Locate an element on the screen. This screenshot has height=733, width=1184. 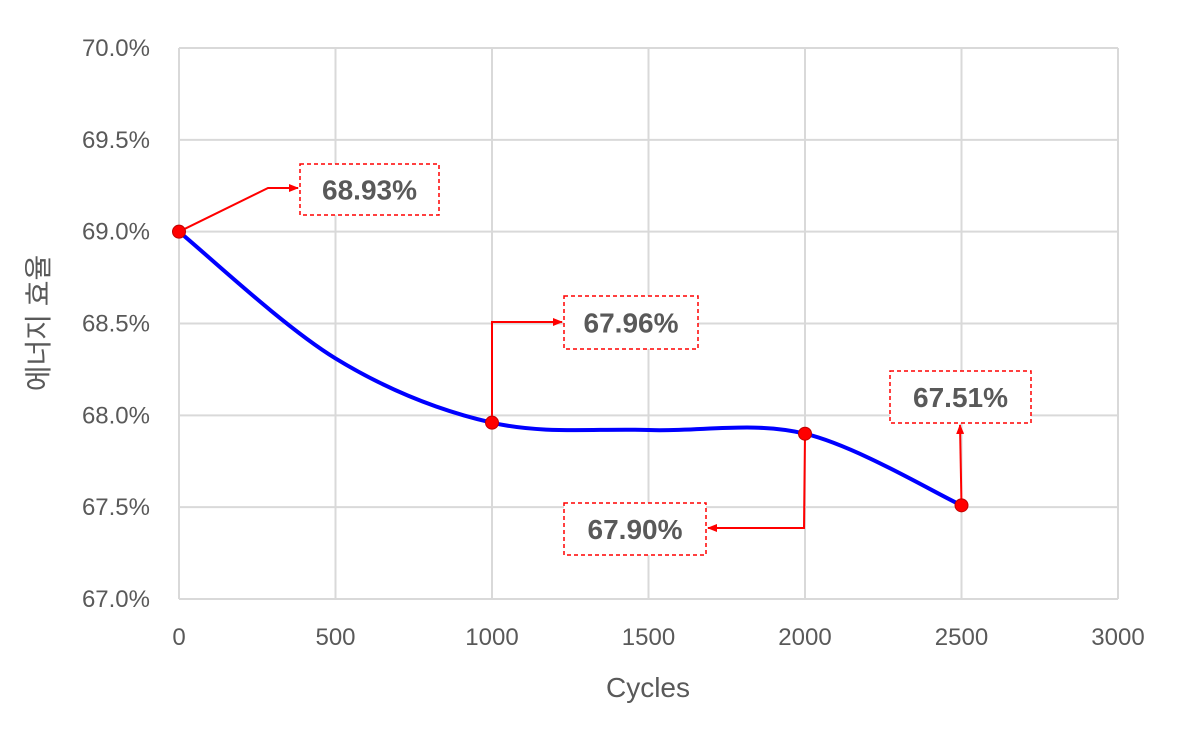
y-tick-label: 69.0% is located at coordinates (116, 232).